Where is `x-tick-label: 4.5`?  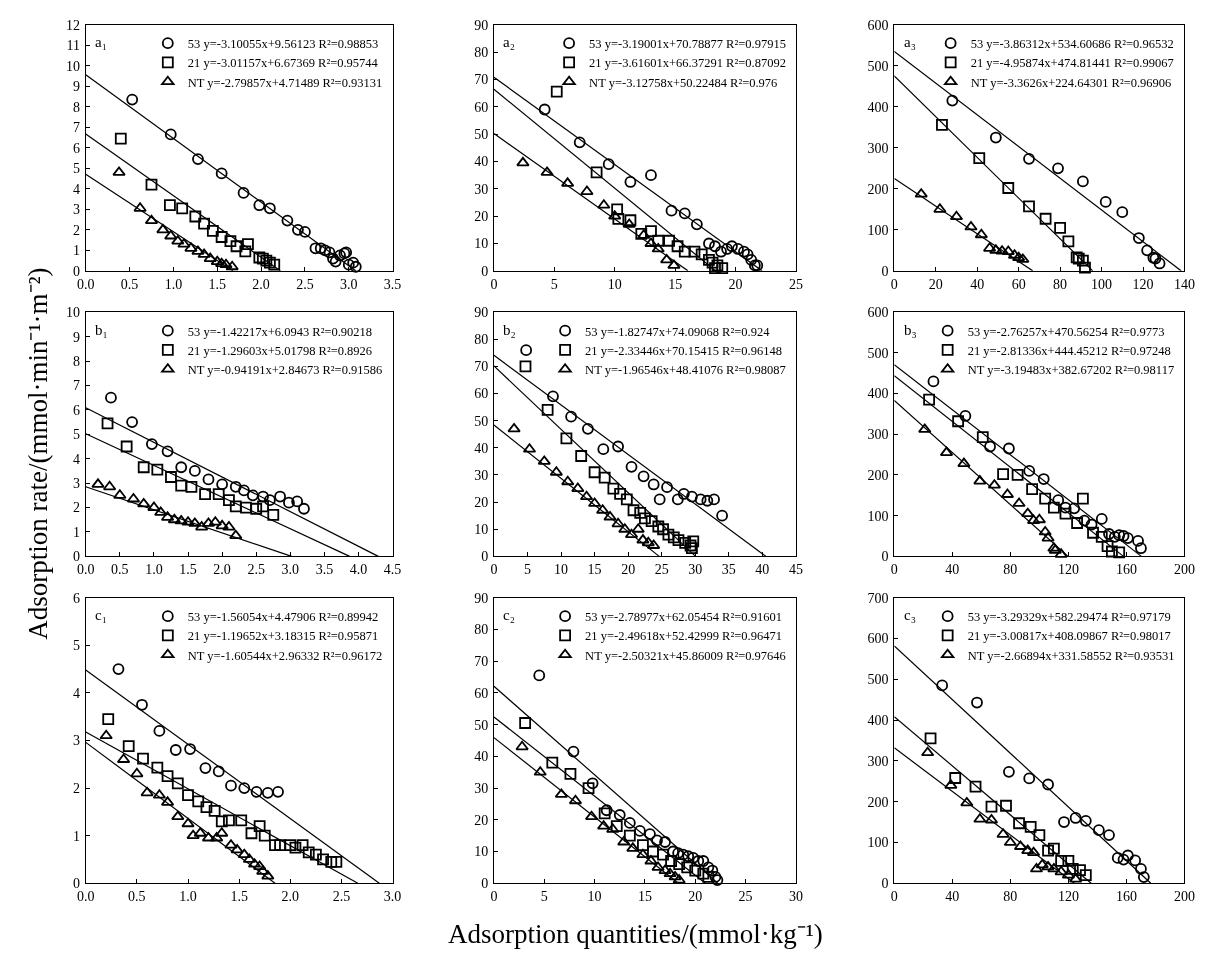
x-tick-label: 4.5 is located at coordinates (392, 570).